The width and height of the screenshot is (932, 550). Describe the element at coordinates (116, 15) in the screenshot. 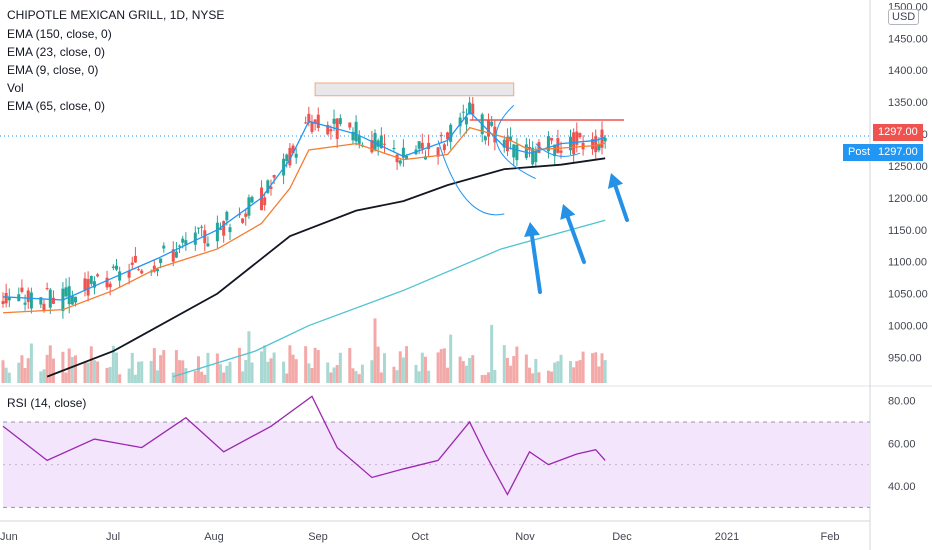

I see `legend-title: CHIPOTLE MEXICAN GRILL, 1D, NYSE` at that location.